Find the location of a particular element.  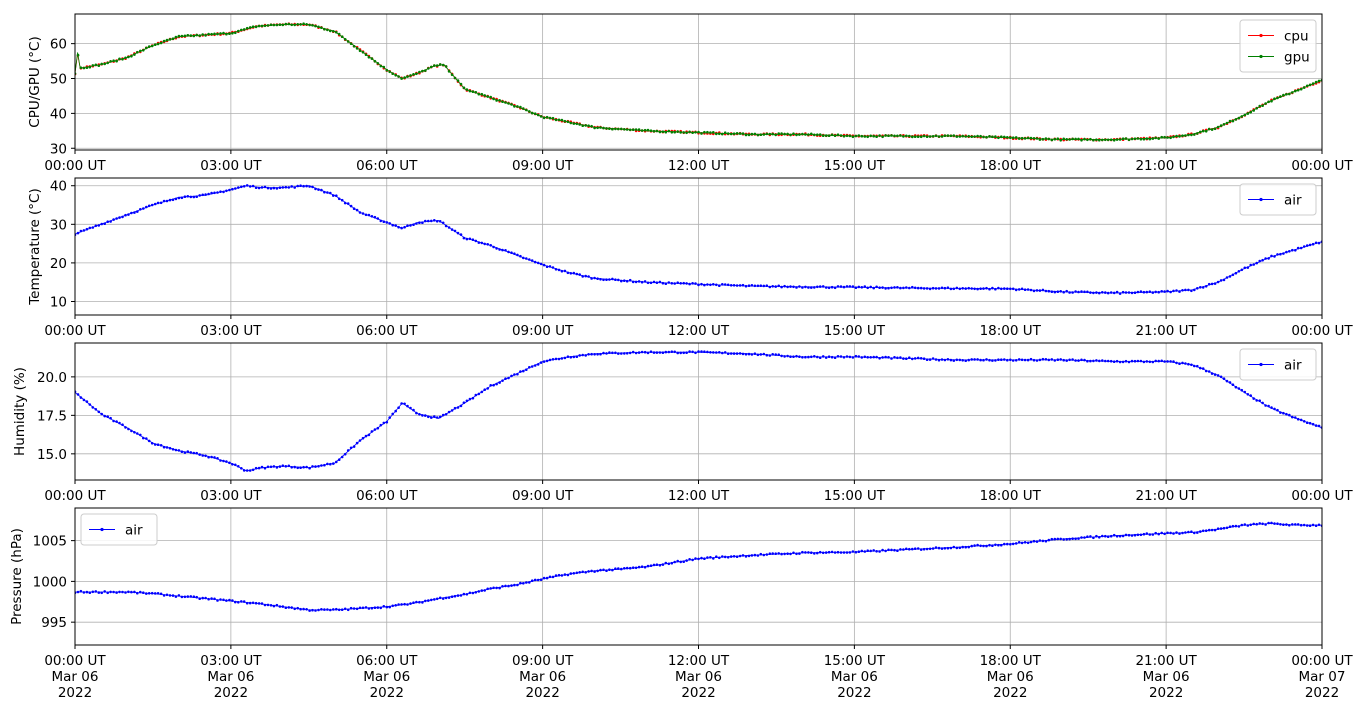

legend-label: air is located at coordinates (134, 531).